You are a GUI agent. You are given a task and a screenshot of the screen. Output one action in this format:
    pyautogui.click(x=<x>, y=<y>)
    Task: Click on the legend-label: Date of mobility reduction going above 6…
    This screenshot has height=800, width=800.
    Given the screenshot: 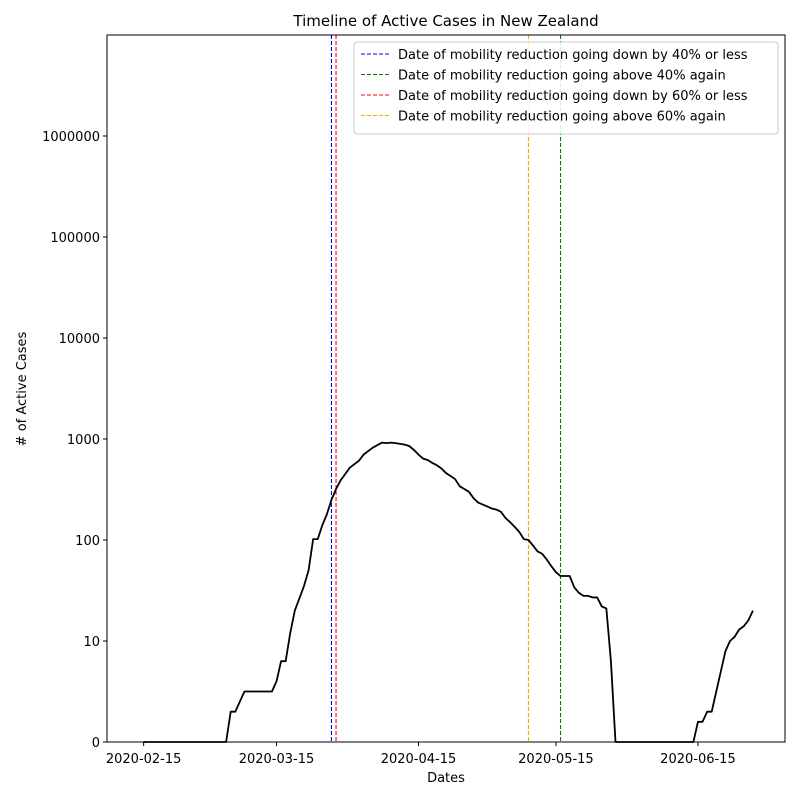 What is the action you would take?
    pyautogui.click(x=562, y=117)
    